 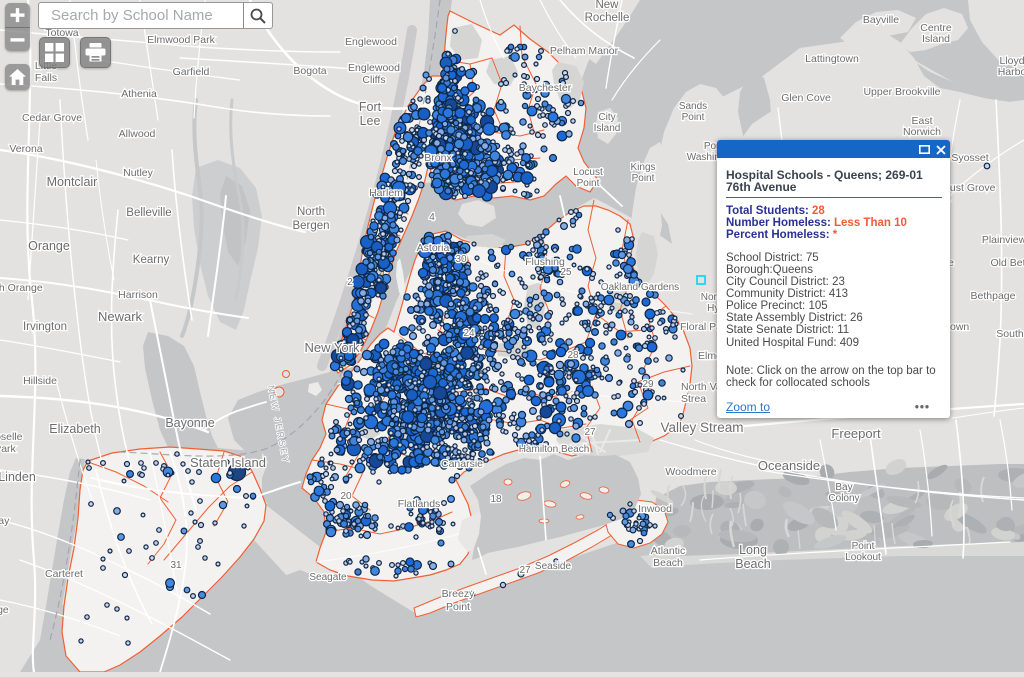 I want to click on svg-text: East, so click(x=921, y=121).